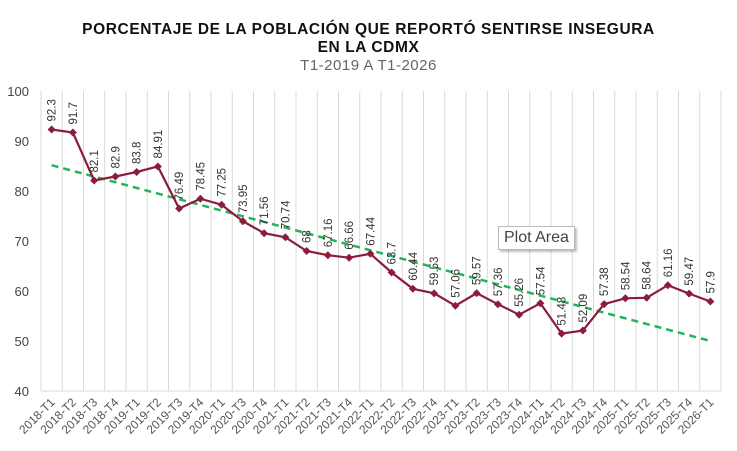 The width and height of the screenshot is (737, 451). What do you see at coordinates (393, 253) in the screenshot?
I see `data-label: 63.7` at bounding box center [393, 253].